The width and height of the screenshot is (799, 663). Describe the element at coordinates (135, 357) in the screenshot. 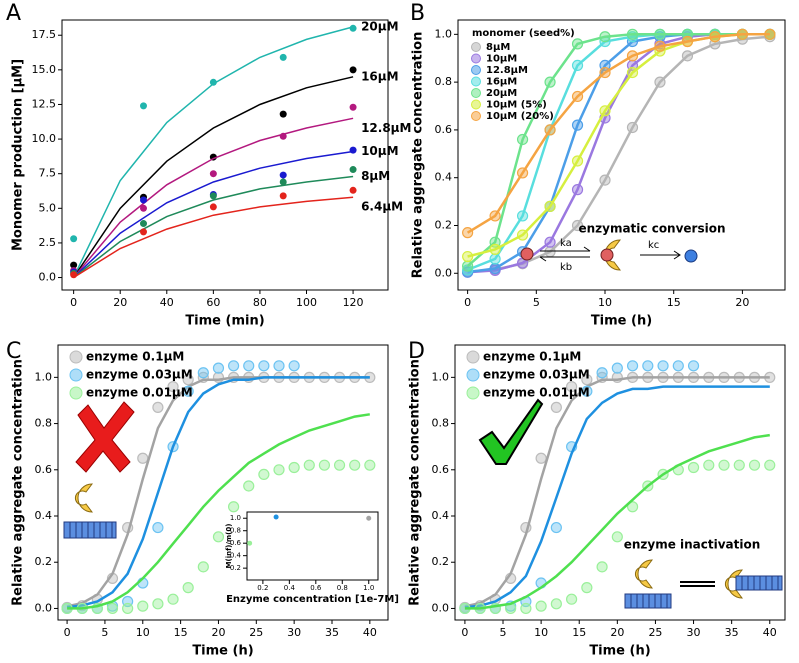

I see `legend-label: enzyme 0.1μM` at that location.